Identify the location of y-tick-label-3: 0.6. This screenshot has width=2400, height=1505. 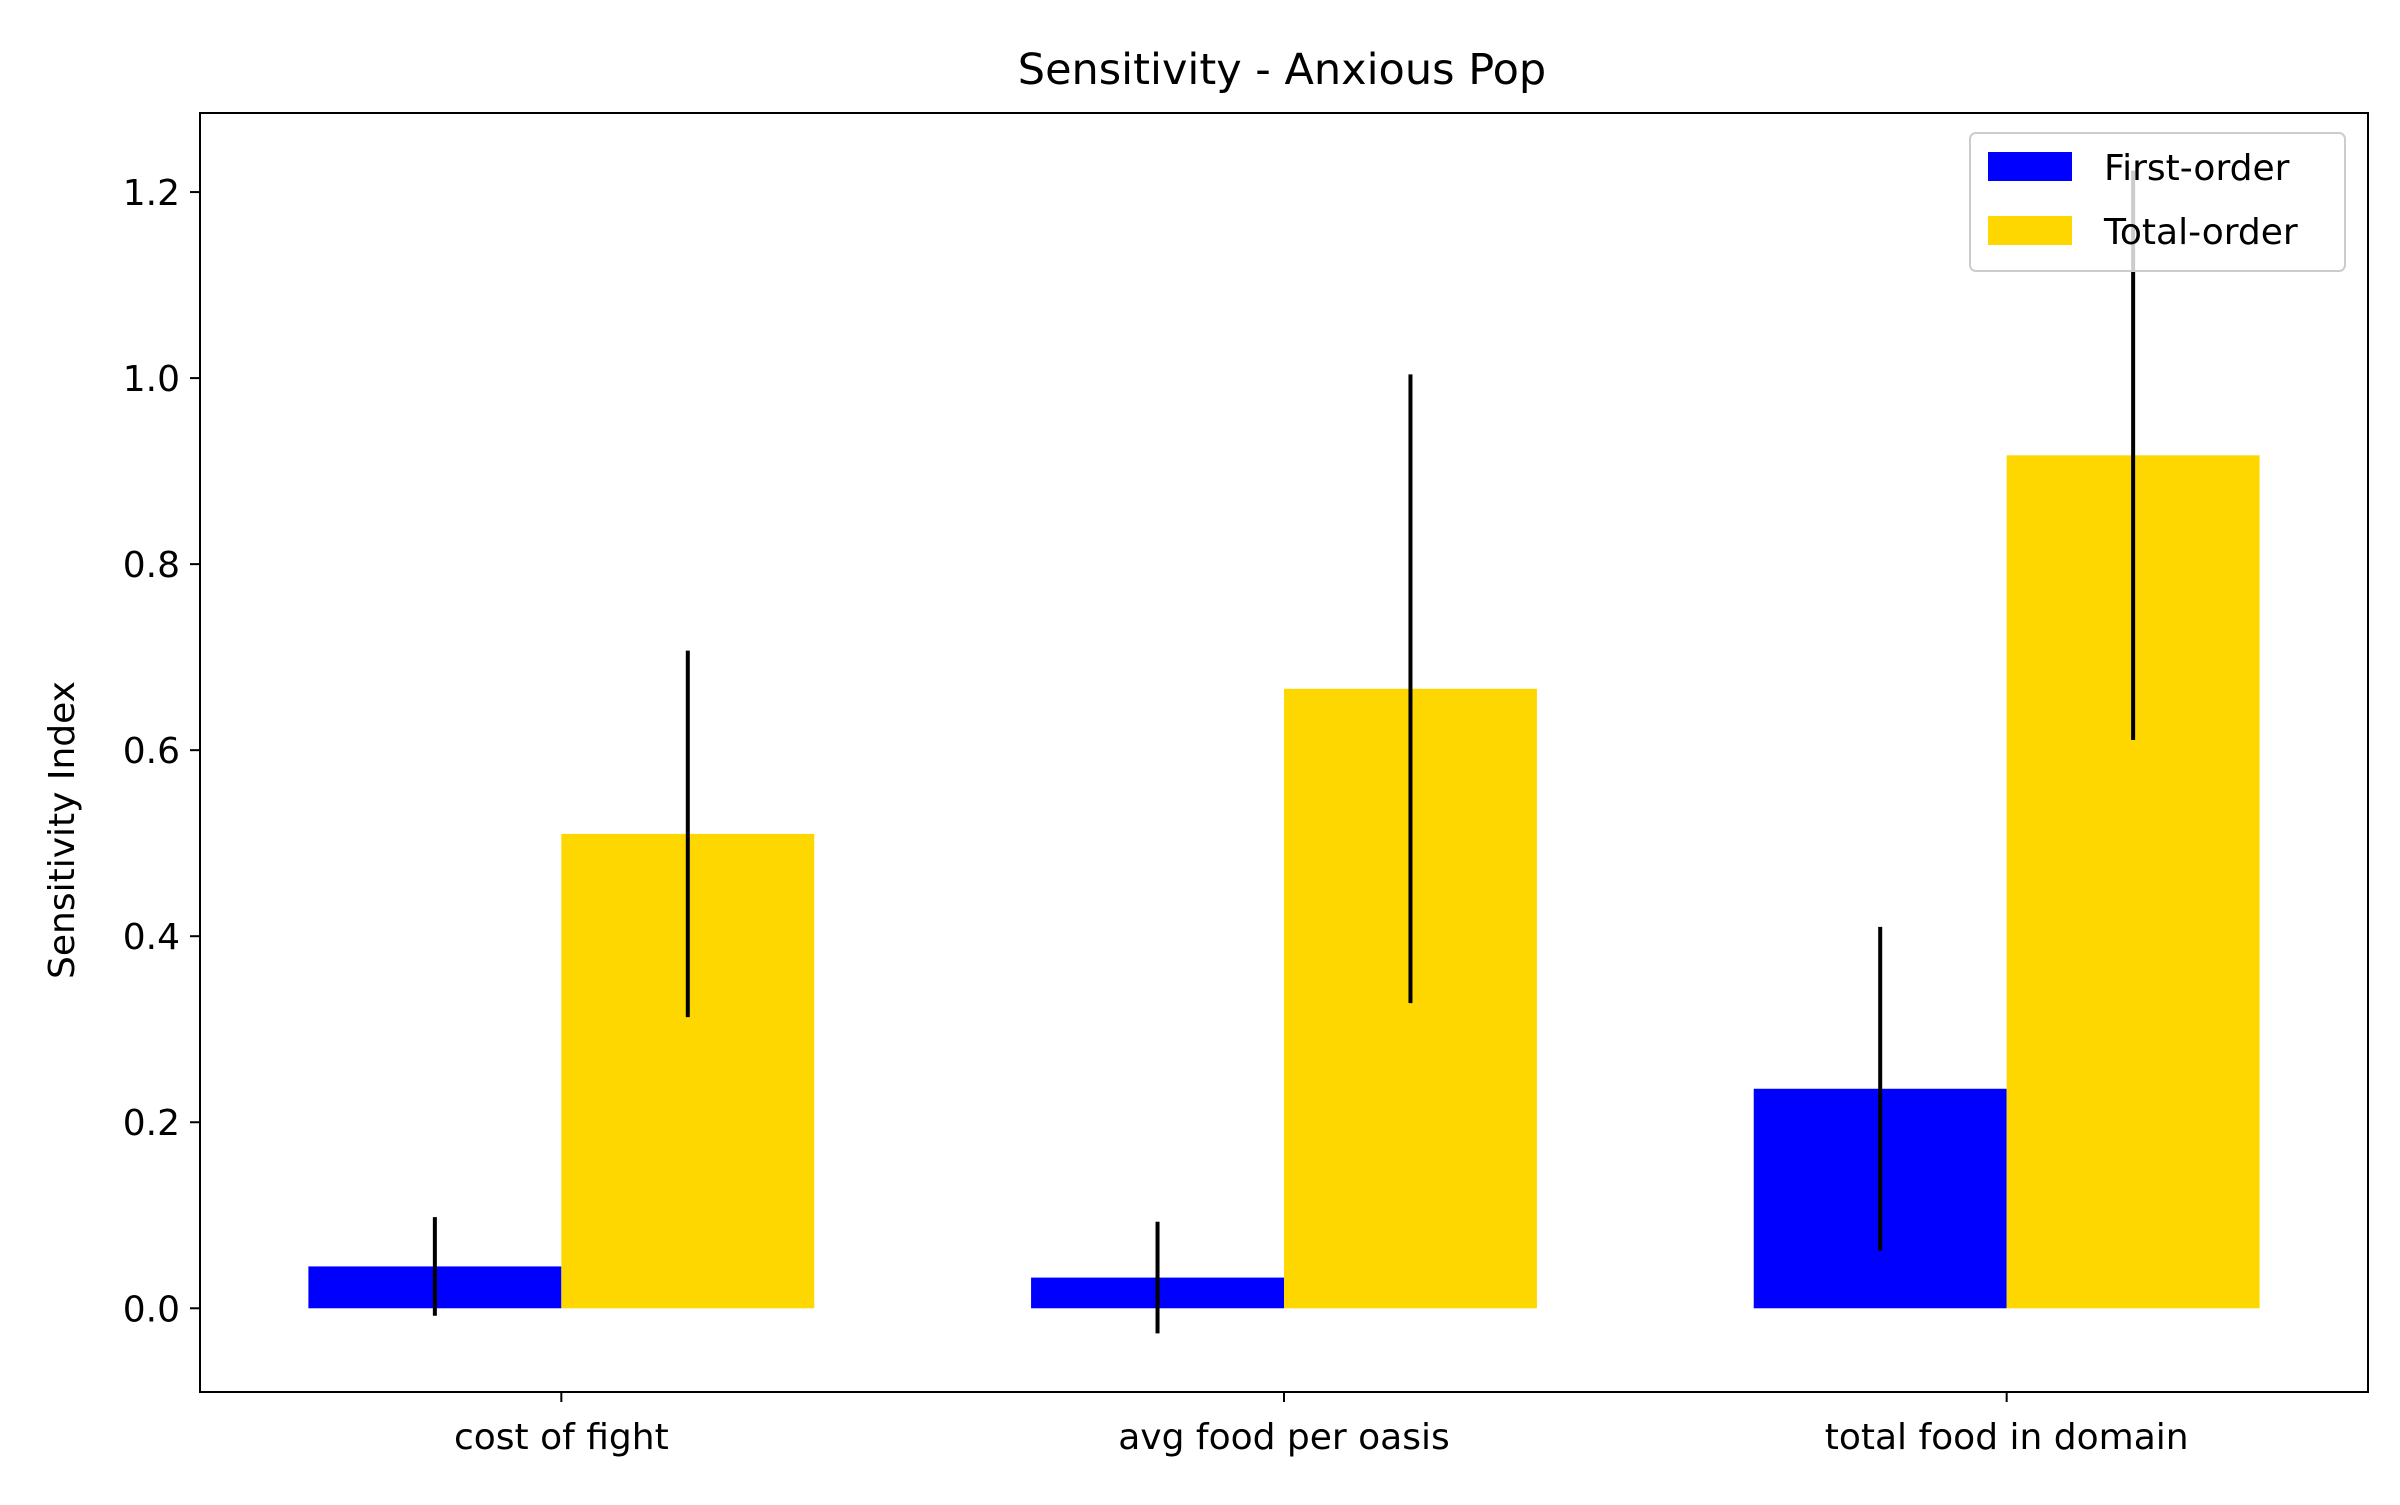
(151, 751).